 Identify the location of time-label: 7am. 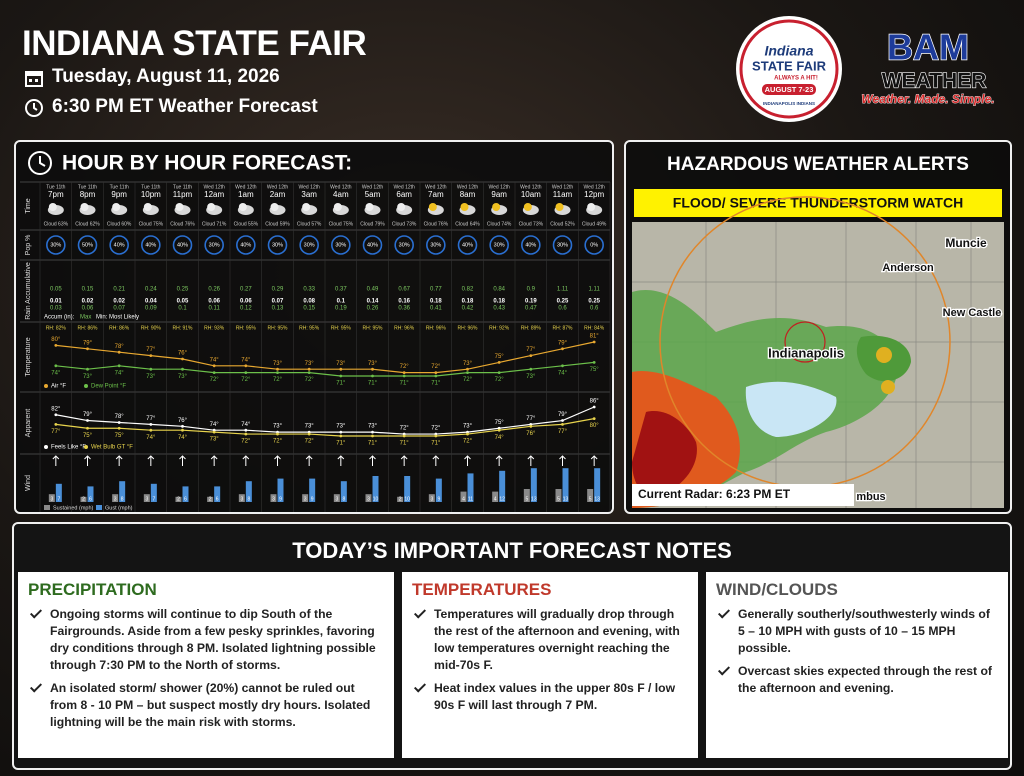
(436, 194).